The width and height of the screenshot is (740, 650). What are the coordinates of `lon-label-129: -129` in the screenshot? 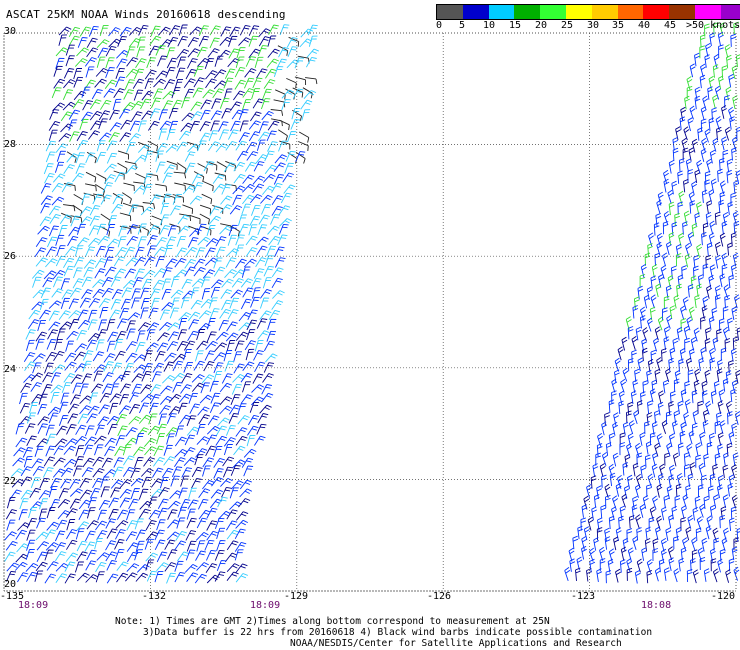 It's located at (296, 596).